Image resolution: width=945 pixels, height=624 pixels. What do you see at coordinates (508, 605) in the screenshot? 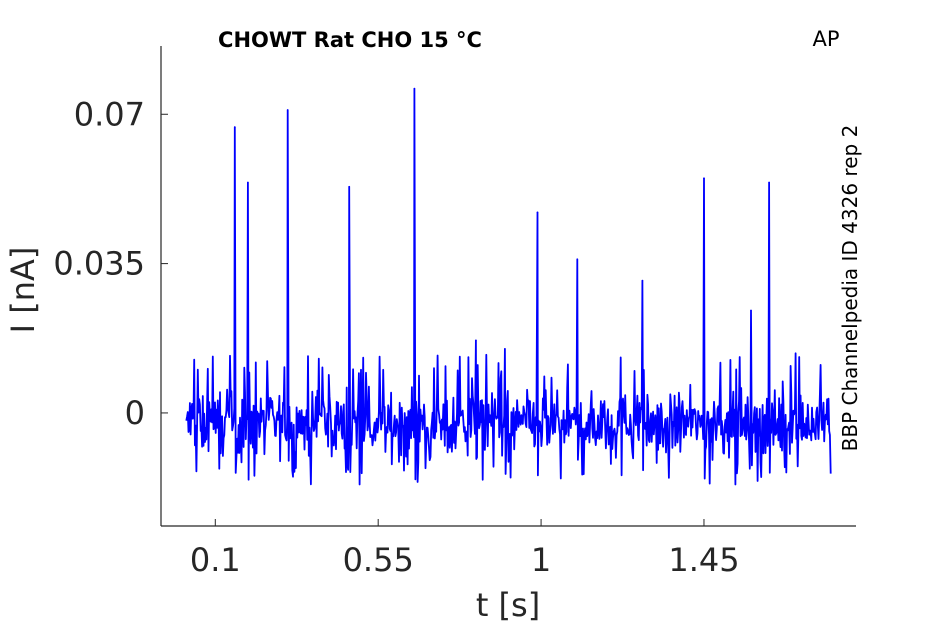
I see `x-axis-label: t [s]` at bounding box center [508, 605].